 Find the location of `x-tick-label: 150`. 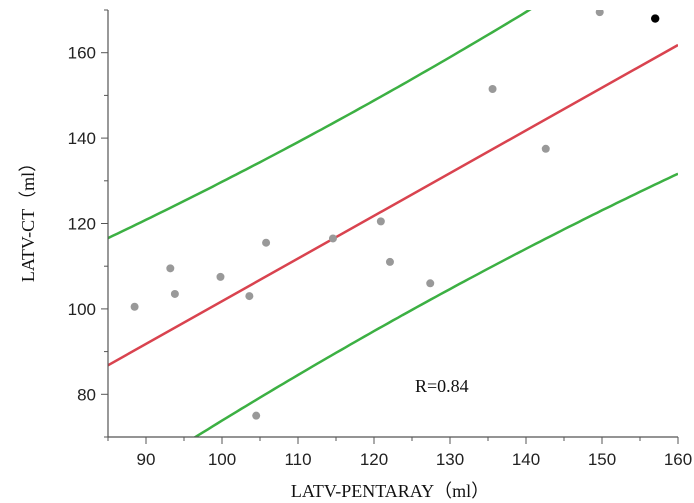

x-tick-label: 150 is located at coordinates (602, 459).